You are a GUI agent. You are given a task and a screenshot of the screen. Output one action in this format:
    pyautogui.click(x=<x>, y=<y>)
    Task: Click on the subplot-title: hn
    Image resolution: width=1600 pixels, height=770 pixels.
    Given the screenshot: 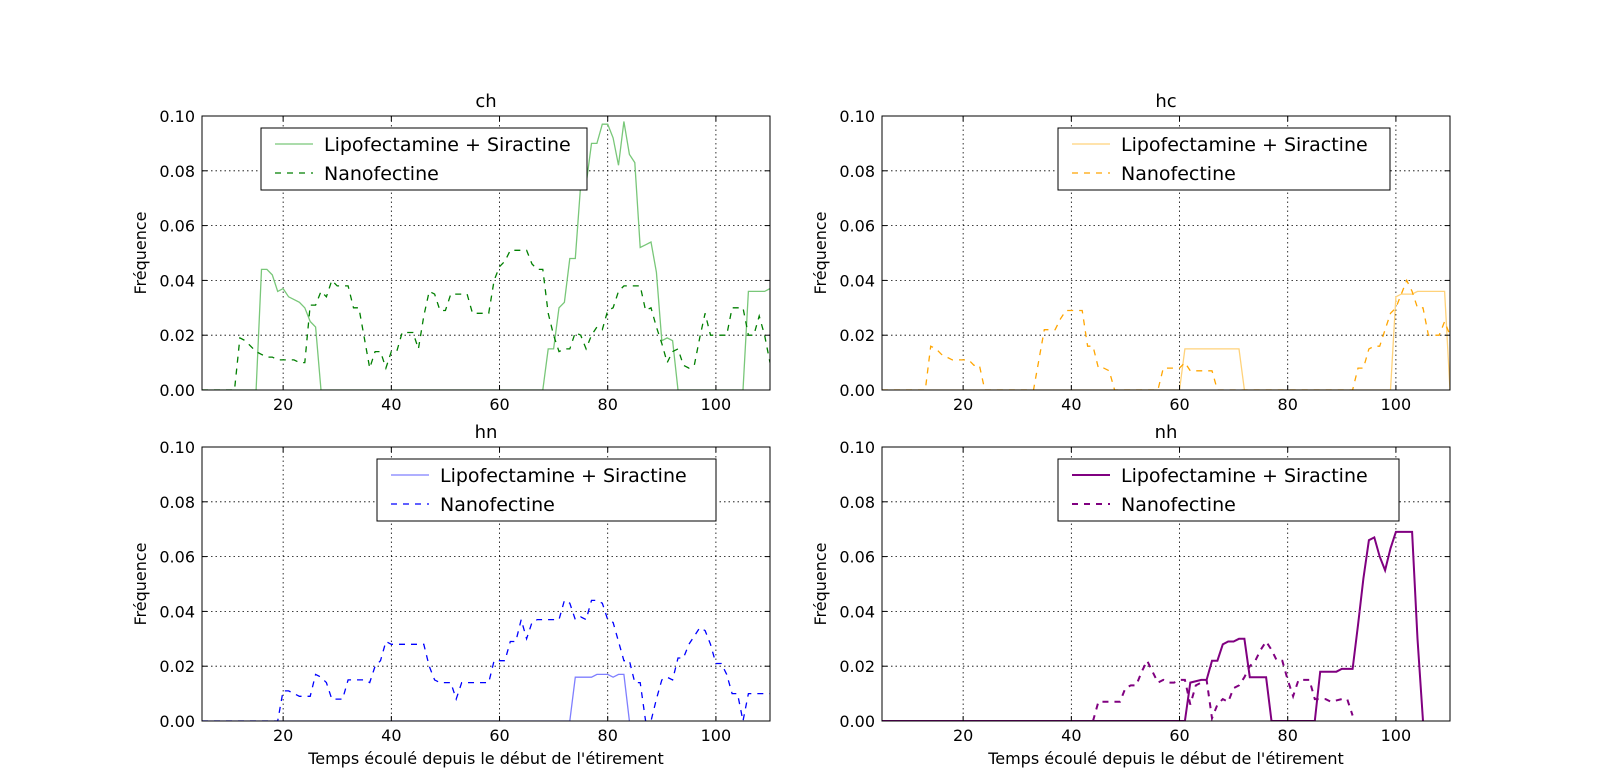 What is the action you would take?
    pyautogui.click(x=486, y=432)
    